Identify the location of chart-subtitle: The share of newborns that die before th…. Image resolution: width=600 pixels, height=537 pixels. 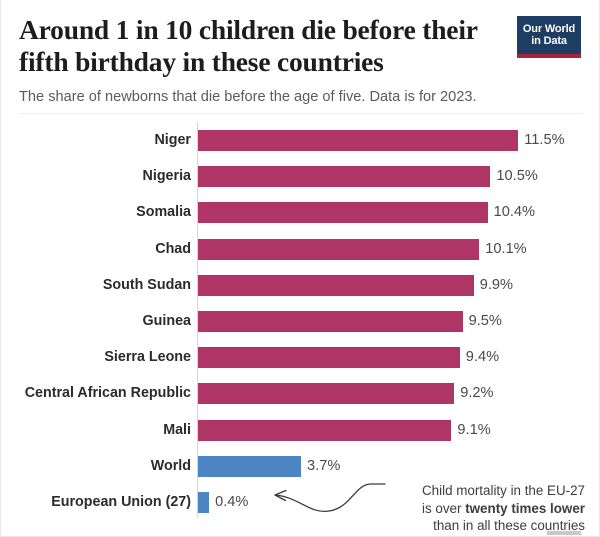
(248, 97).